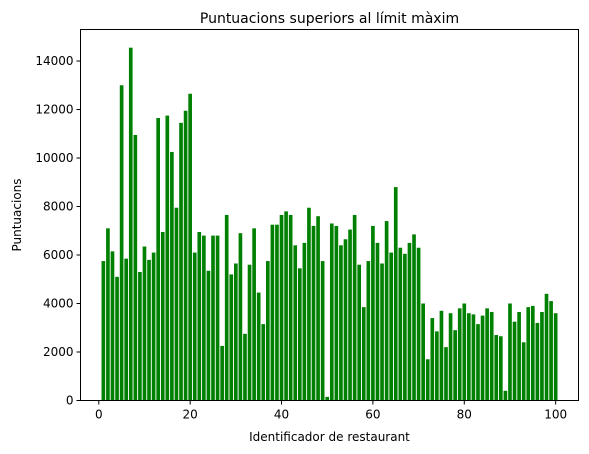  What do you see at coordinates (54, 61) in the screenshot?
I see `y-tick-label: 14000` at bounding box center [54, 61].